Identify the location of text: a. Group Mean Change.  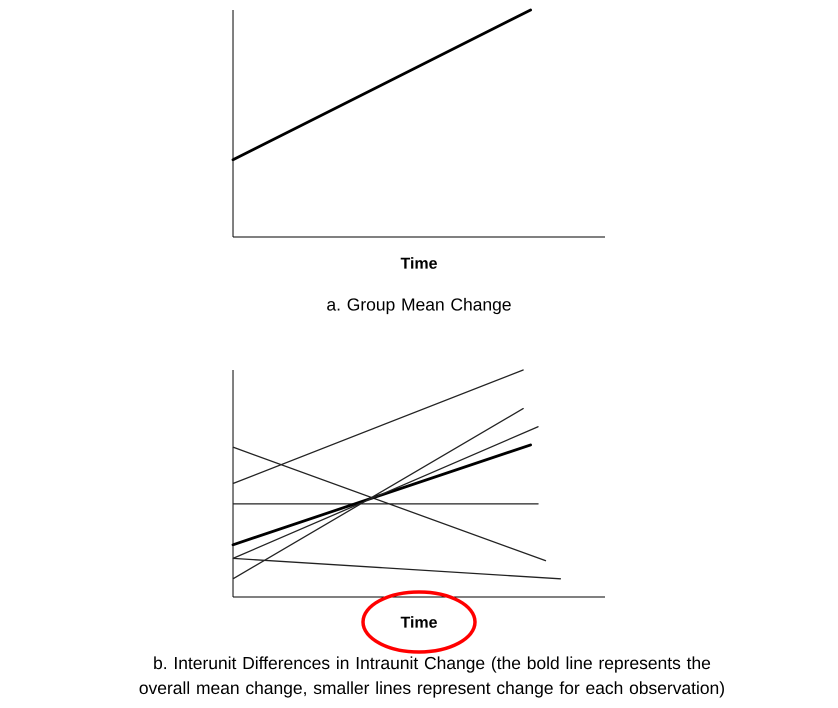
(419, 306).